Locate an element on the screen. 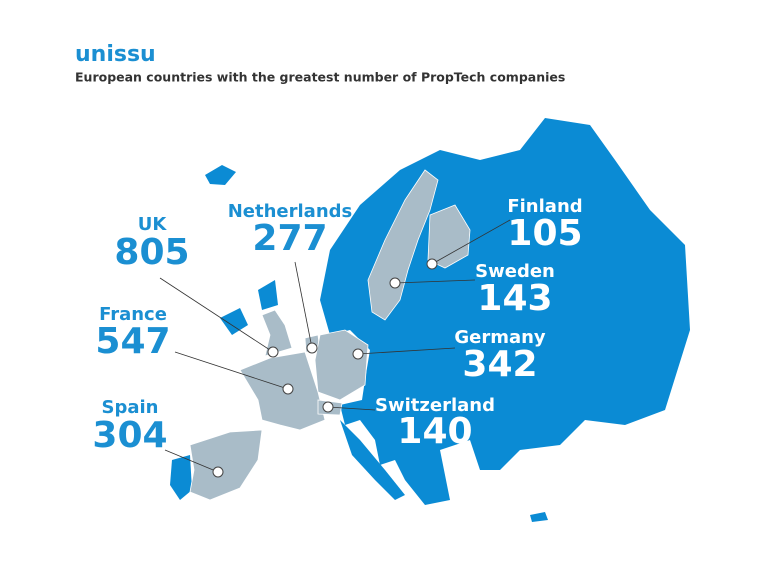  country-name: Switzerland is located at coordinates (435, 405).